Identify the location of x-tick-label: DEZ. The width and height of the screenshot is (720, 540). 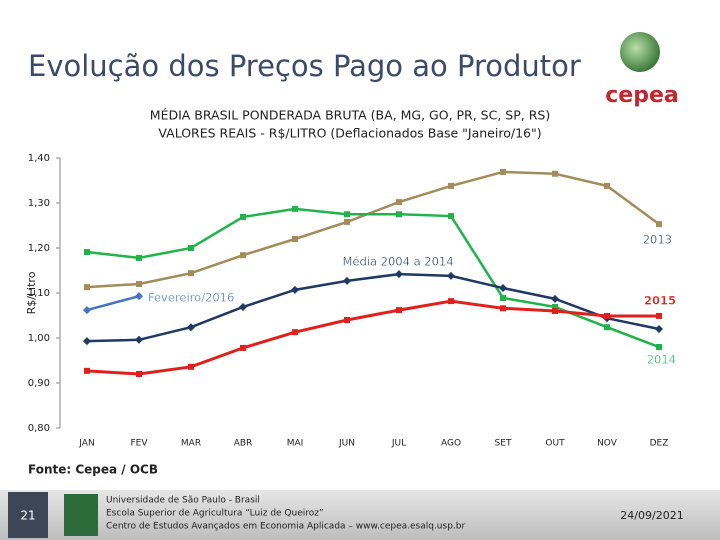
(659, 444).